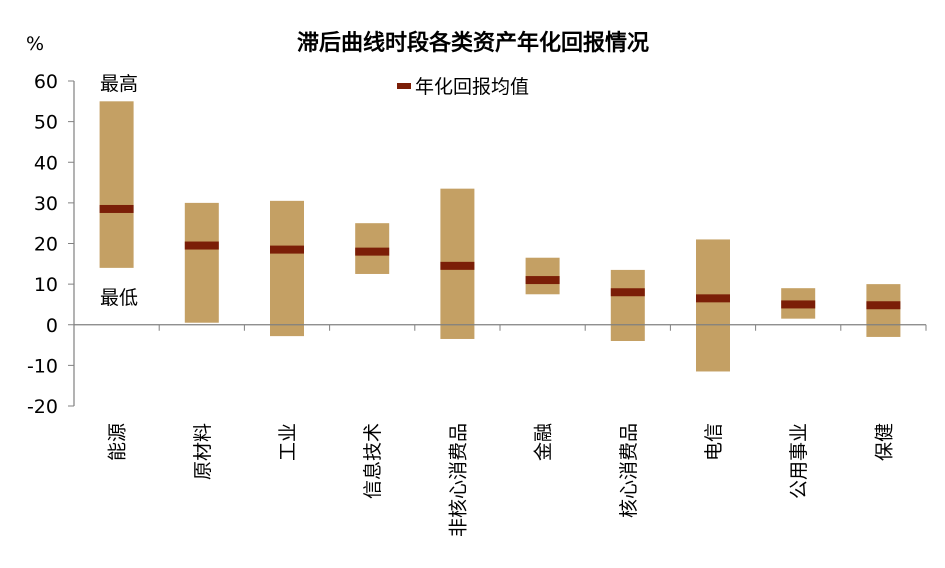 This screenshot has width=945, height=568. Describe the element at coordinates (118, 442) in the screenshot. I see `x-category-label-0: 能源` at that location.